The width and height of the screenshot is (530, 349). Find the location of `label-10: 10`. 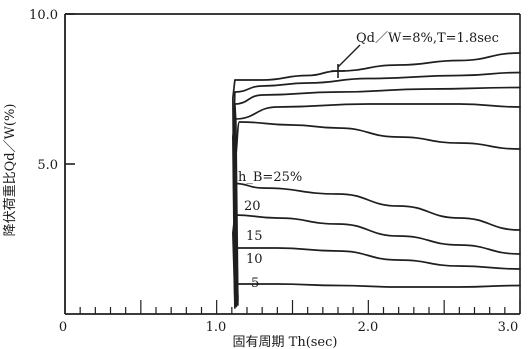

label-10: 10 is located at coordinates (254, 259).